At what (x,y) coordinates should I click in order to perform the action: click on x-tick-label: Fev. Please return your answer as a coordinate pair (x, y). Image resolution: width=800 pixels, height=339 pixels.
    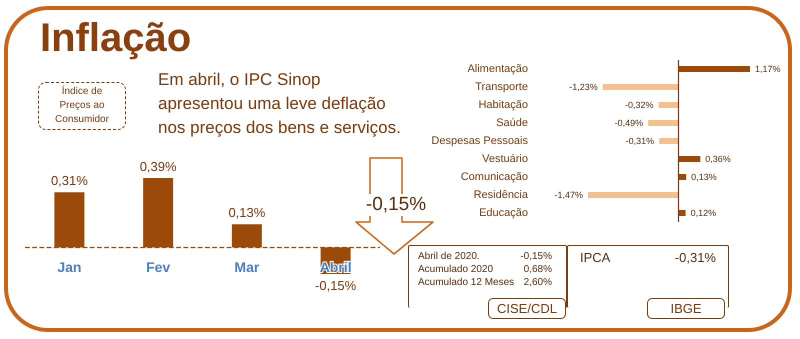
    Looking at the image, I should click on (158, 267).